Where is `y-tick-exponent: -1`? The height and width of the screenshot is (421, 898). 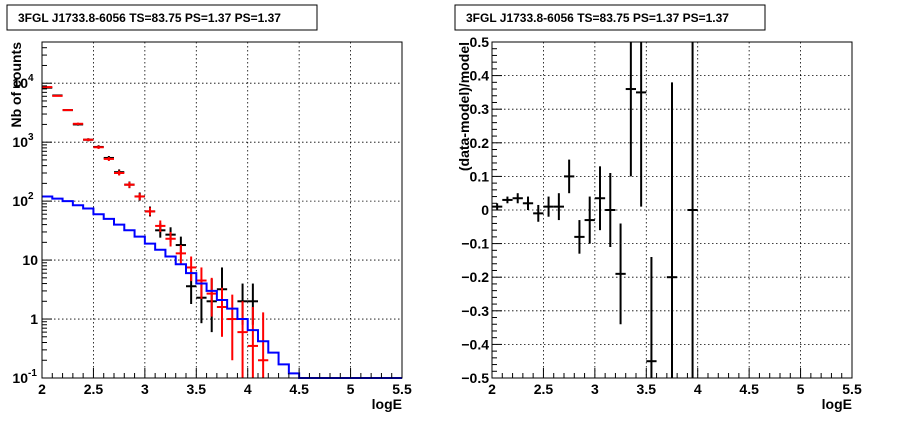 y-tick-exponent: -1 is located at coordinates (32, 373).